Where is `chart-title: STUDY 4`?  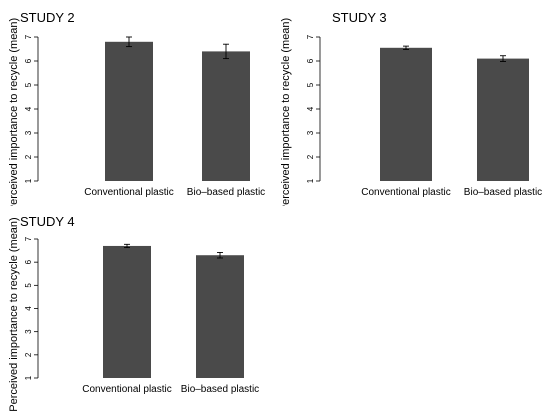 chart-title: STUDY 4 is located at coordinates (47, 221).